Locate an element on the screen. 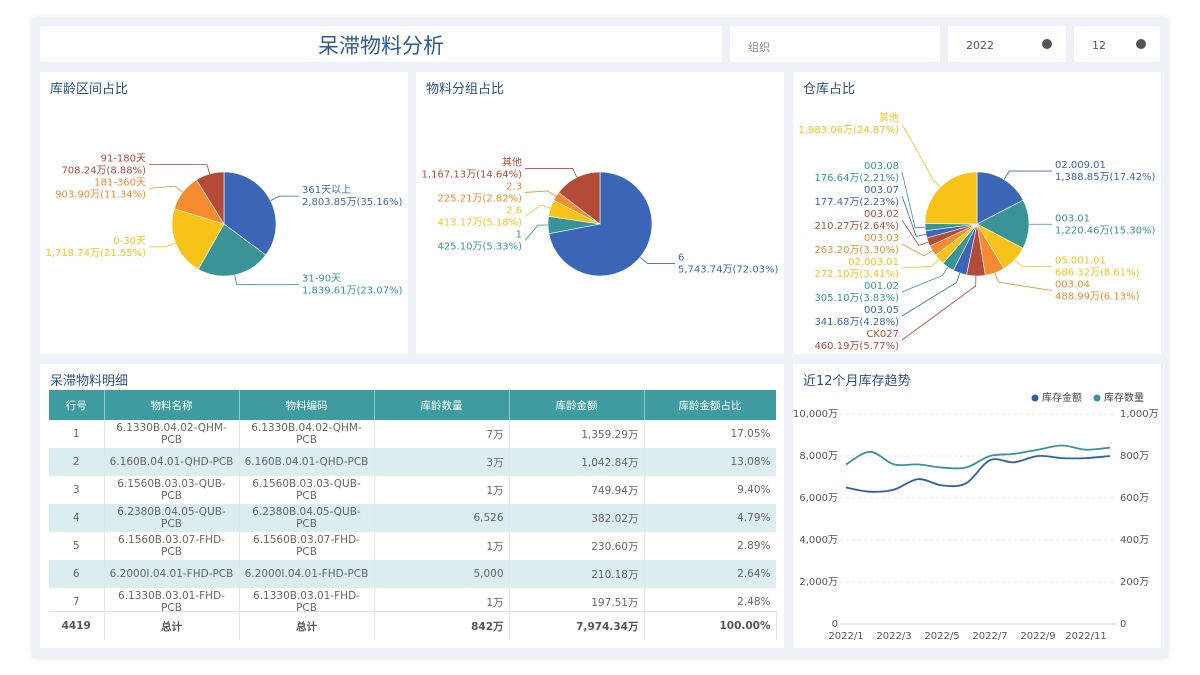 The width and height of the screenshot is (1200, 675). table-cell: 6 is located at coordinates (77, 574).